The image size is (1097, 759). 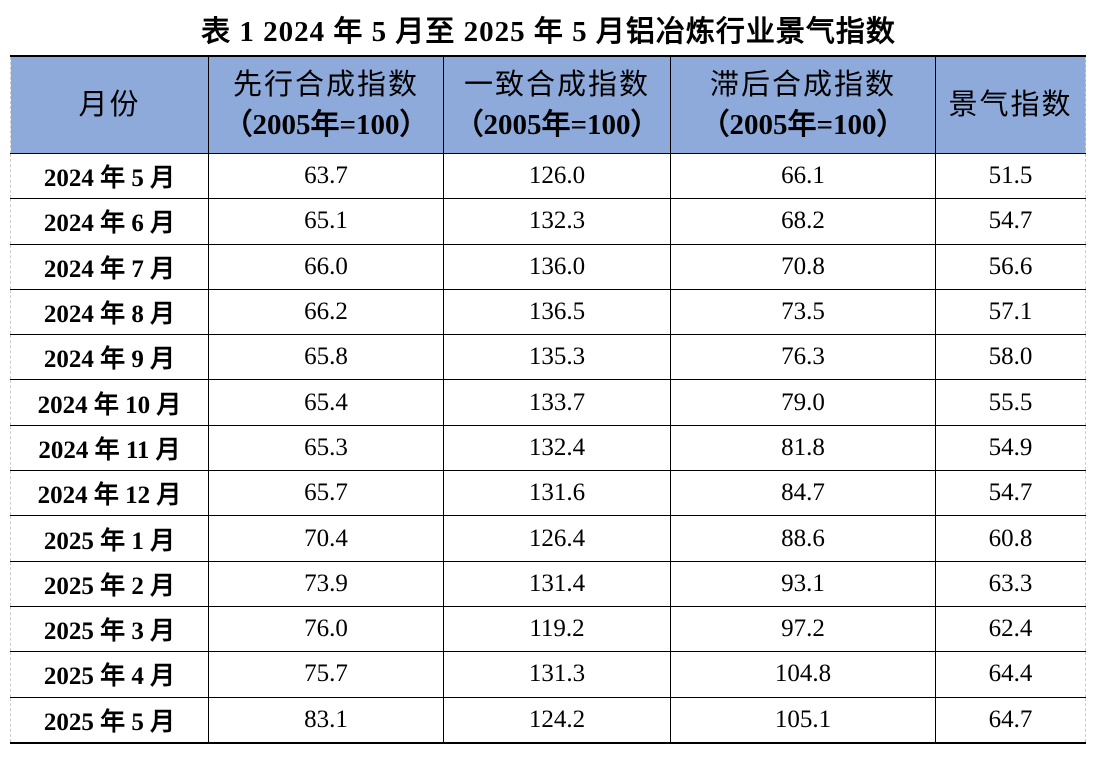 What do you see at coordinates (557, 493) in the screenshot?
I see `value-cell: 131.6` at bounding box center [557, 493].